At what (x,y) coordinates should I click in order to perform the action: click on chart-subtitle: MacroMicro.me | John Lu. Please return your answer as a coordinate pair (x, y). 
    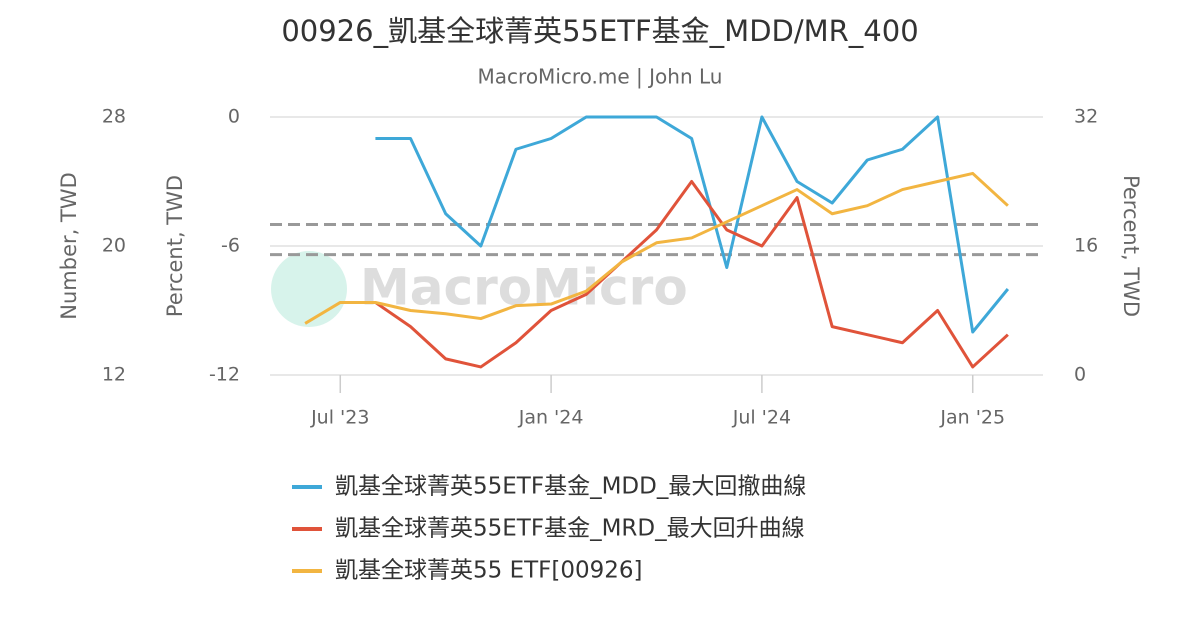
    Looking at the image, I should click on (600, 77).